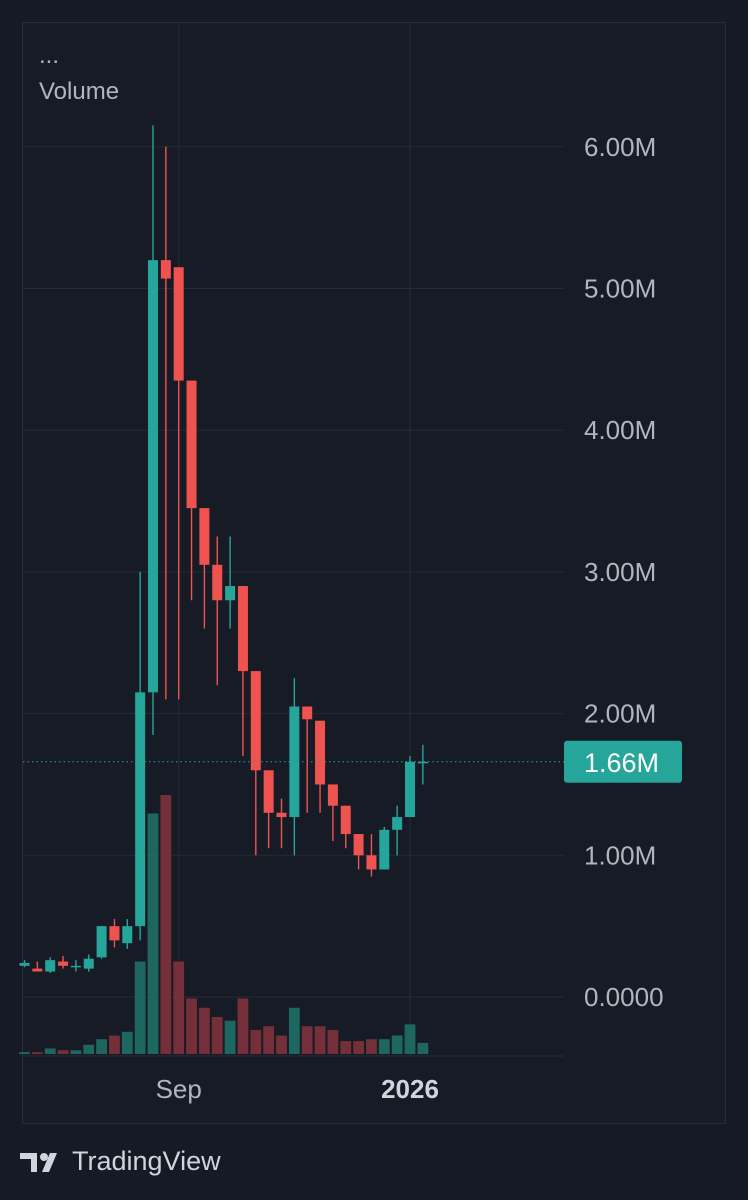 The height and width of the screenshot is (1200, 748). Describe the element at coordinates (146, 1161) in the screenshot. I see `tradingview-brand: TradingView` at that location.